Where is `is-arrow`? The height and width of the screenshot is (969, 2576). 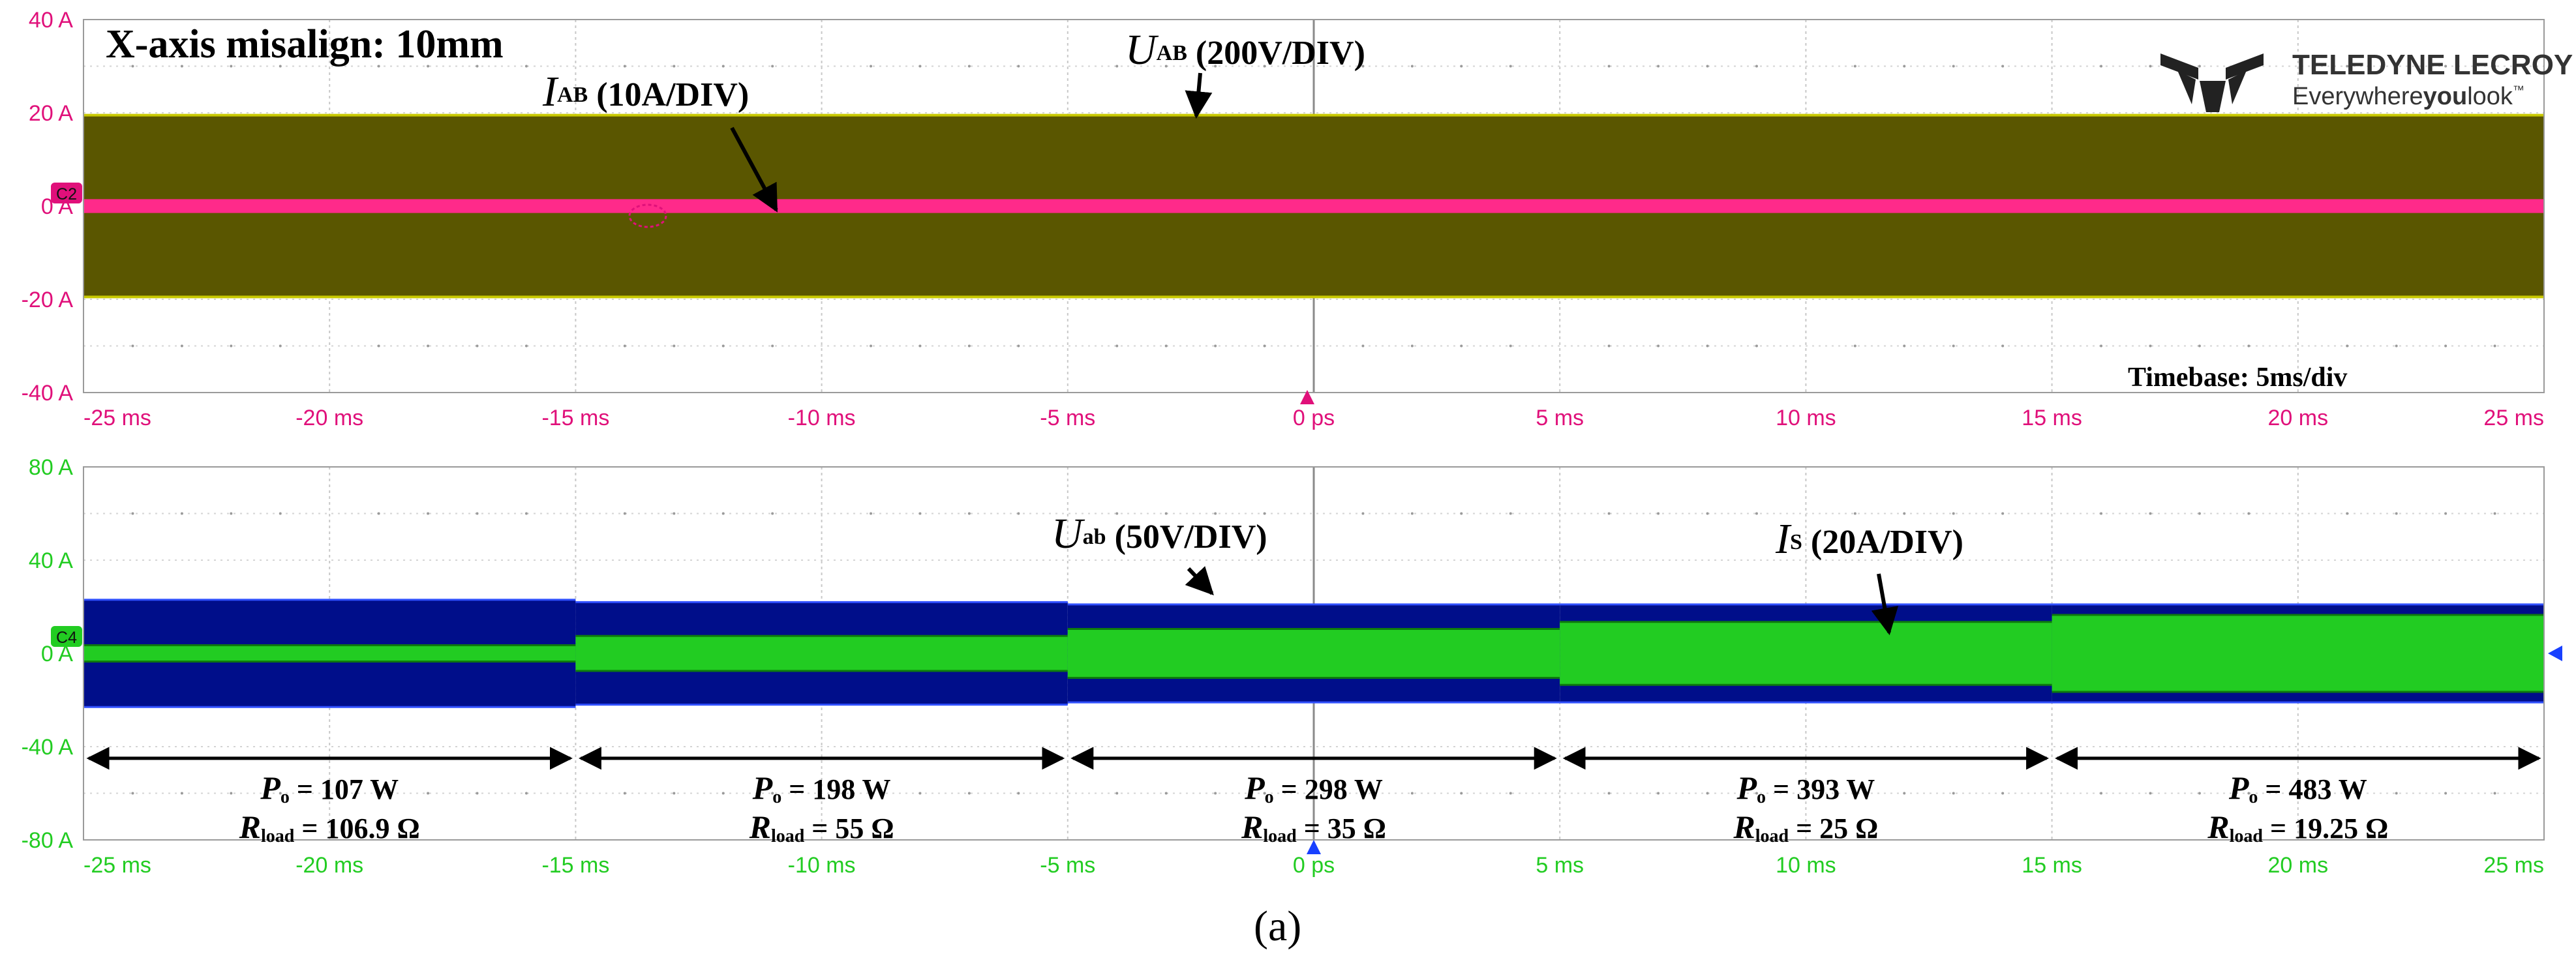 is-arrow is located at coordinates (1885, 604).